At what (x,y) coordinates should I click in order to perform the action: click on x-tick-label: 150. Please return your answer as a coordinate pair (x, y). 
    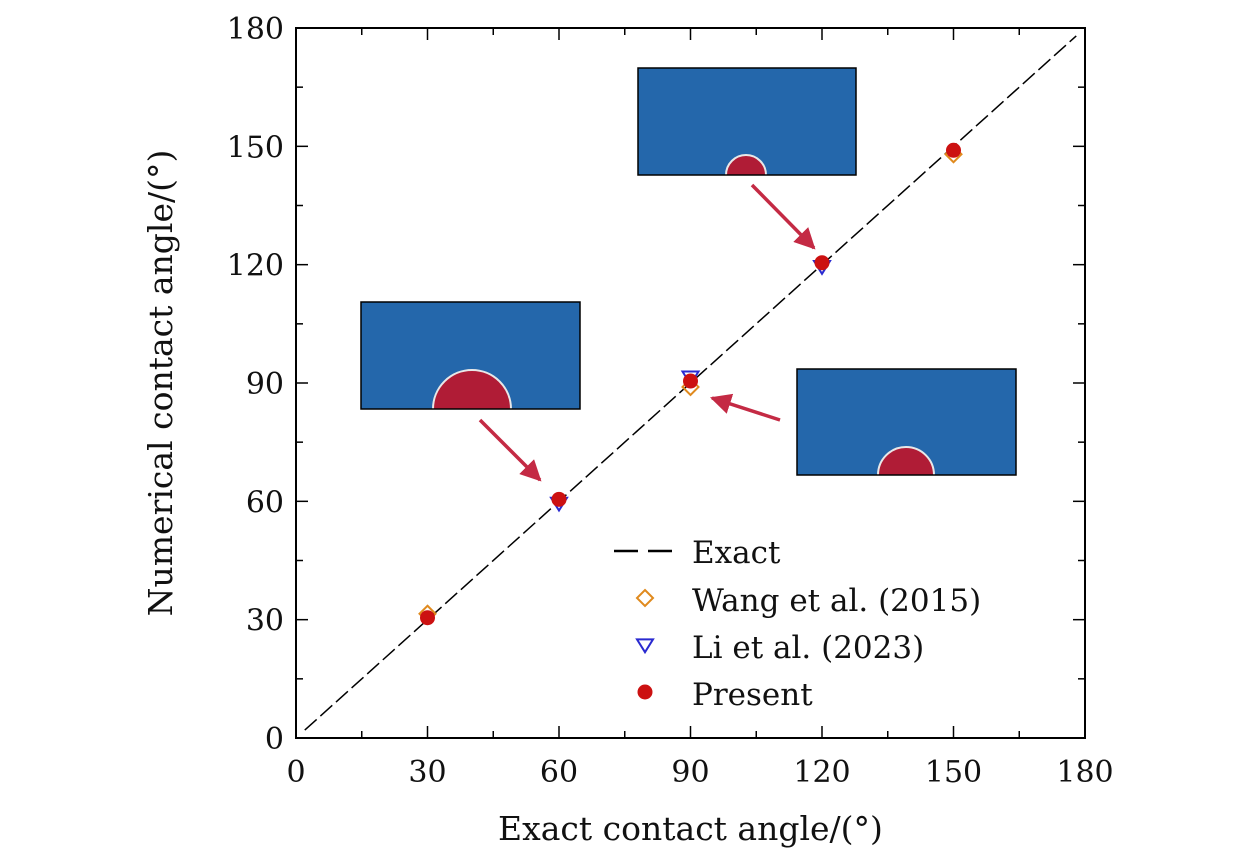
    Looking at the image, I should click on (953, 772).